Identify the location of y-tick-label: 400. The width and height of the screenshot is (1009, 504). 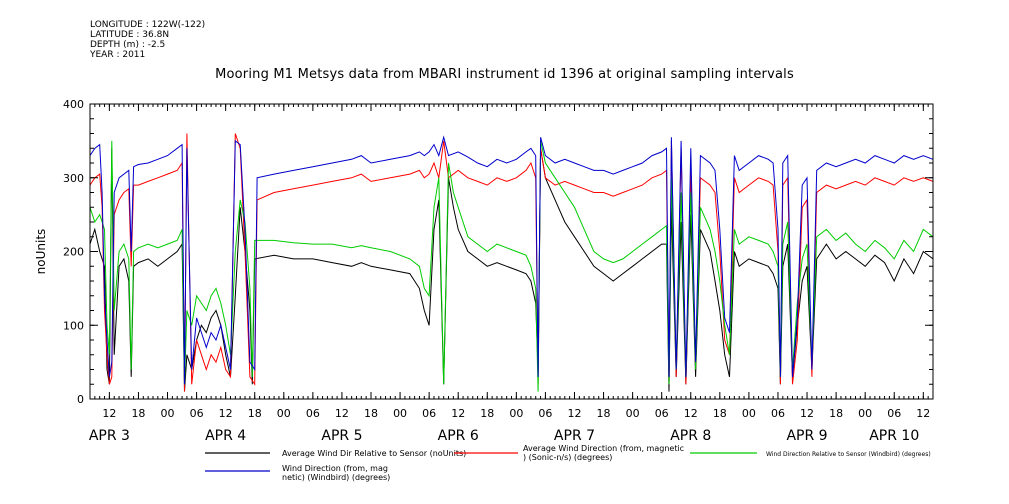
(73, 104).